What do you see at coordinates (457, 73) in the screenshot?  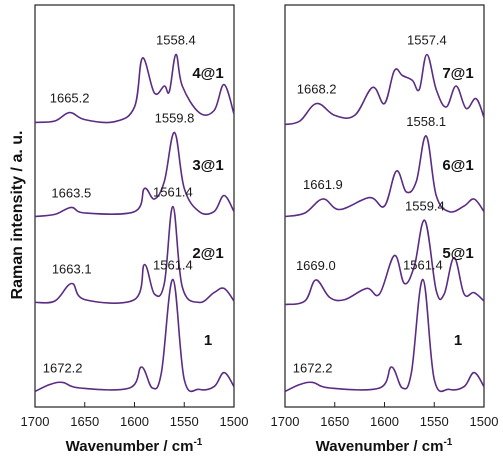 I see `series-name-label: 7@1` at bounding box center [457, 73].